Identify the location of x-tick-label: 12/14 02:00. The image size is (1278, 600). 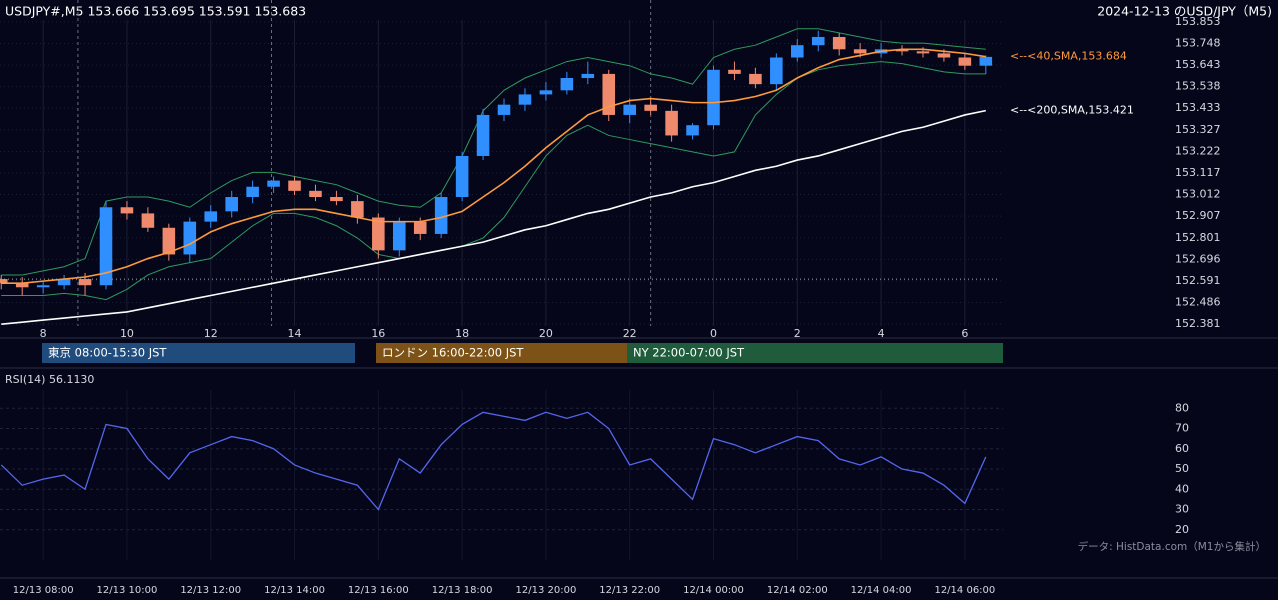
(797, 590).